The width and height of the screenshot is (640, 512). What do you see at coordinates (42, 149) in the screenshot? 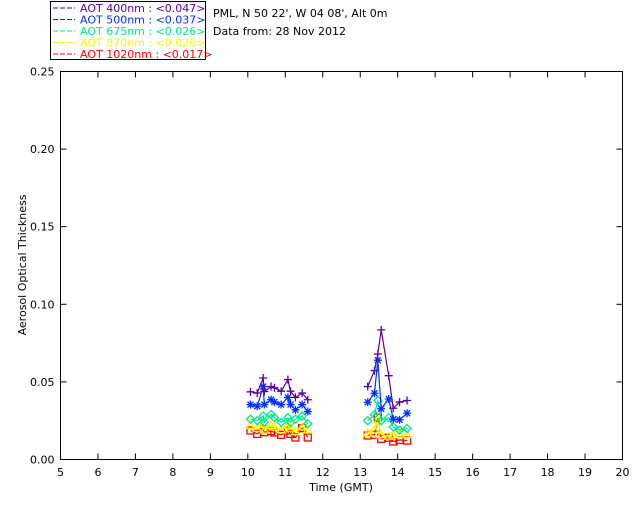
I see `y-tick-label: 0.20` at bounding box center [42, 149].